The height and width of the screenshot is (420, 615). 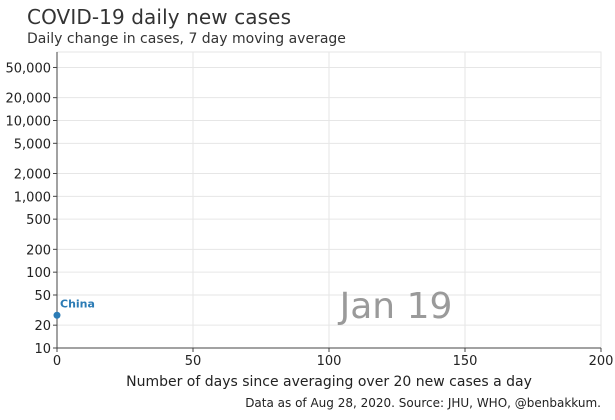 I want to click on x-tick-label: 100, so click(x=329, y=361).